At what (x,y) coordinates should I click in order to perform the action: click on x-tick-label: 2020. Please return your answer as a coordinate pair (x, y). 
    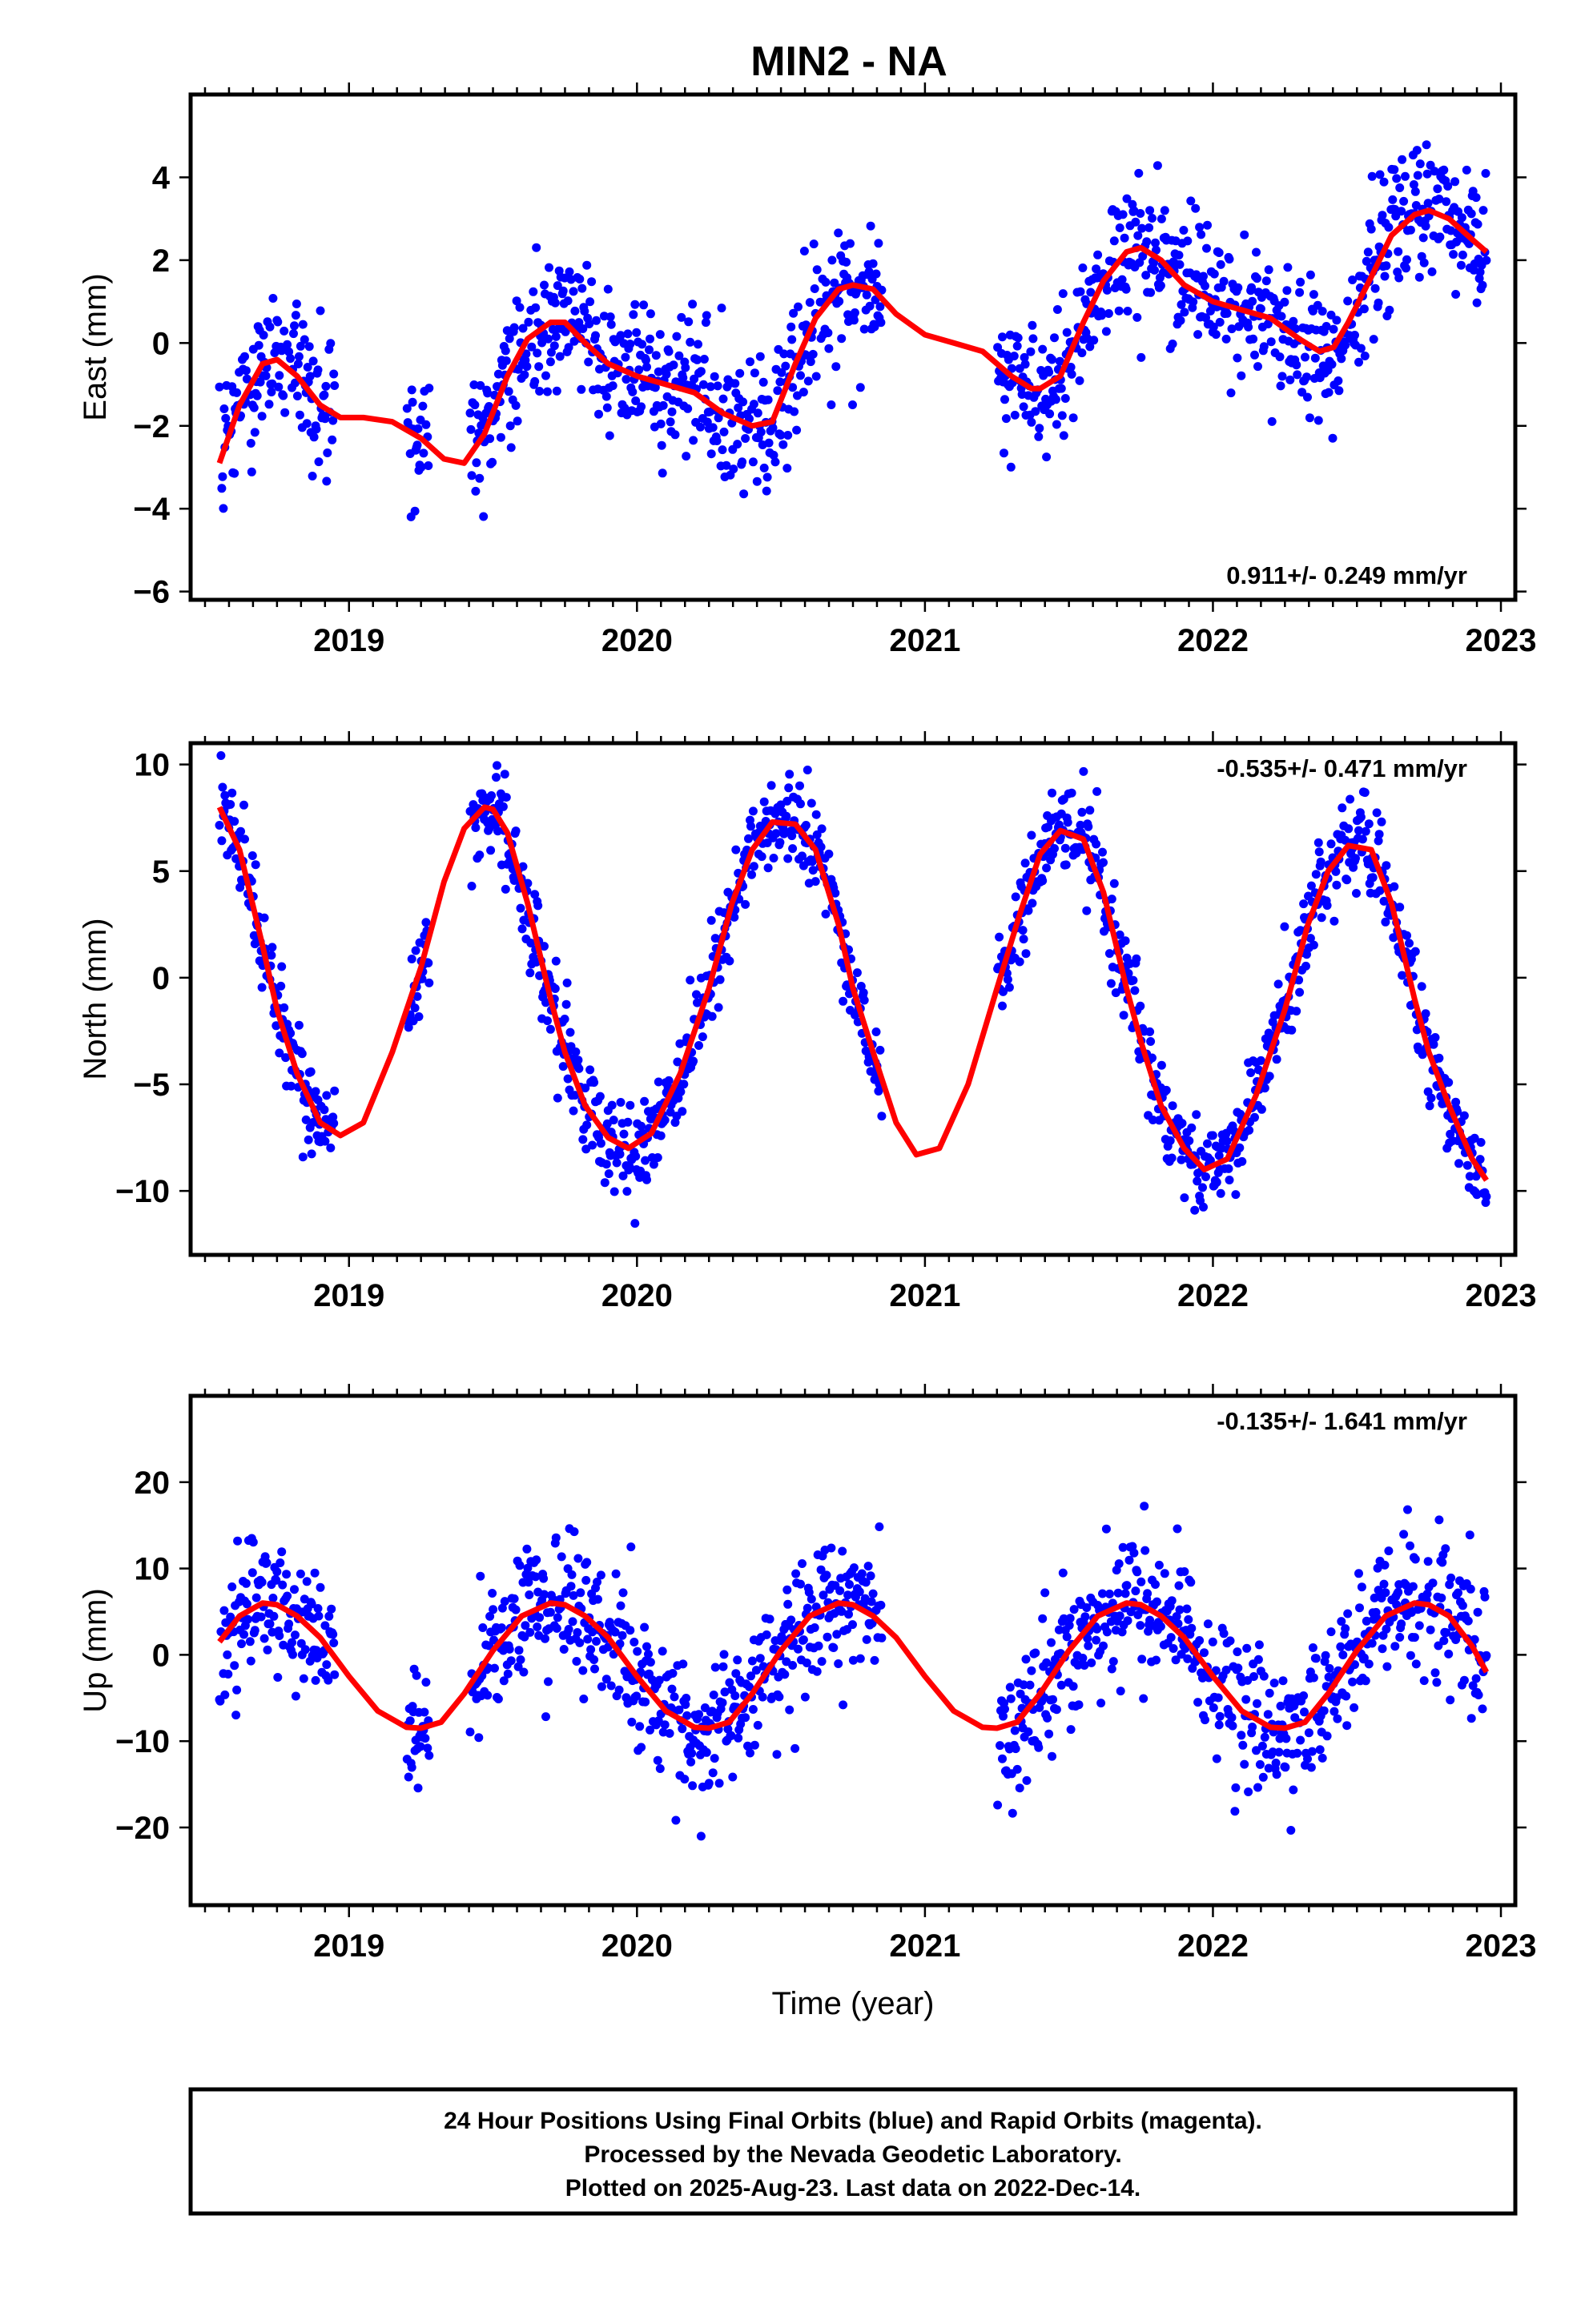
    Looking at the image, I should click on (637, 640).